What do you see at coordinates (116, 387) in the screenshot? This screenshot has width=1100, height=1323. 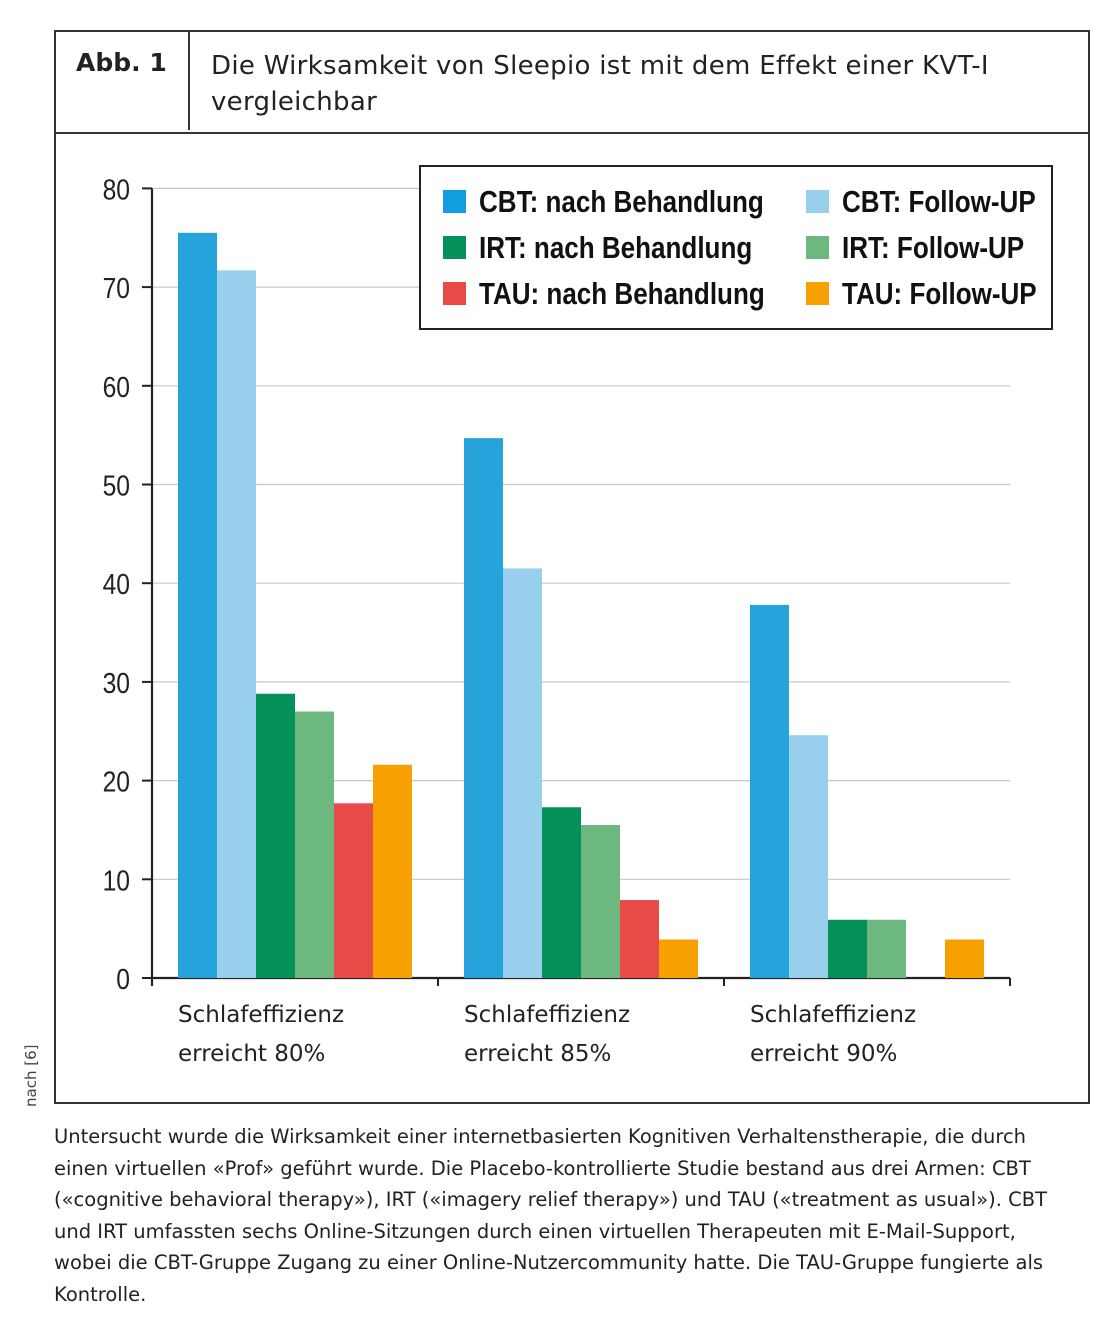 I see `y-tick-label: 60` at bounding box center [116, 387].